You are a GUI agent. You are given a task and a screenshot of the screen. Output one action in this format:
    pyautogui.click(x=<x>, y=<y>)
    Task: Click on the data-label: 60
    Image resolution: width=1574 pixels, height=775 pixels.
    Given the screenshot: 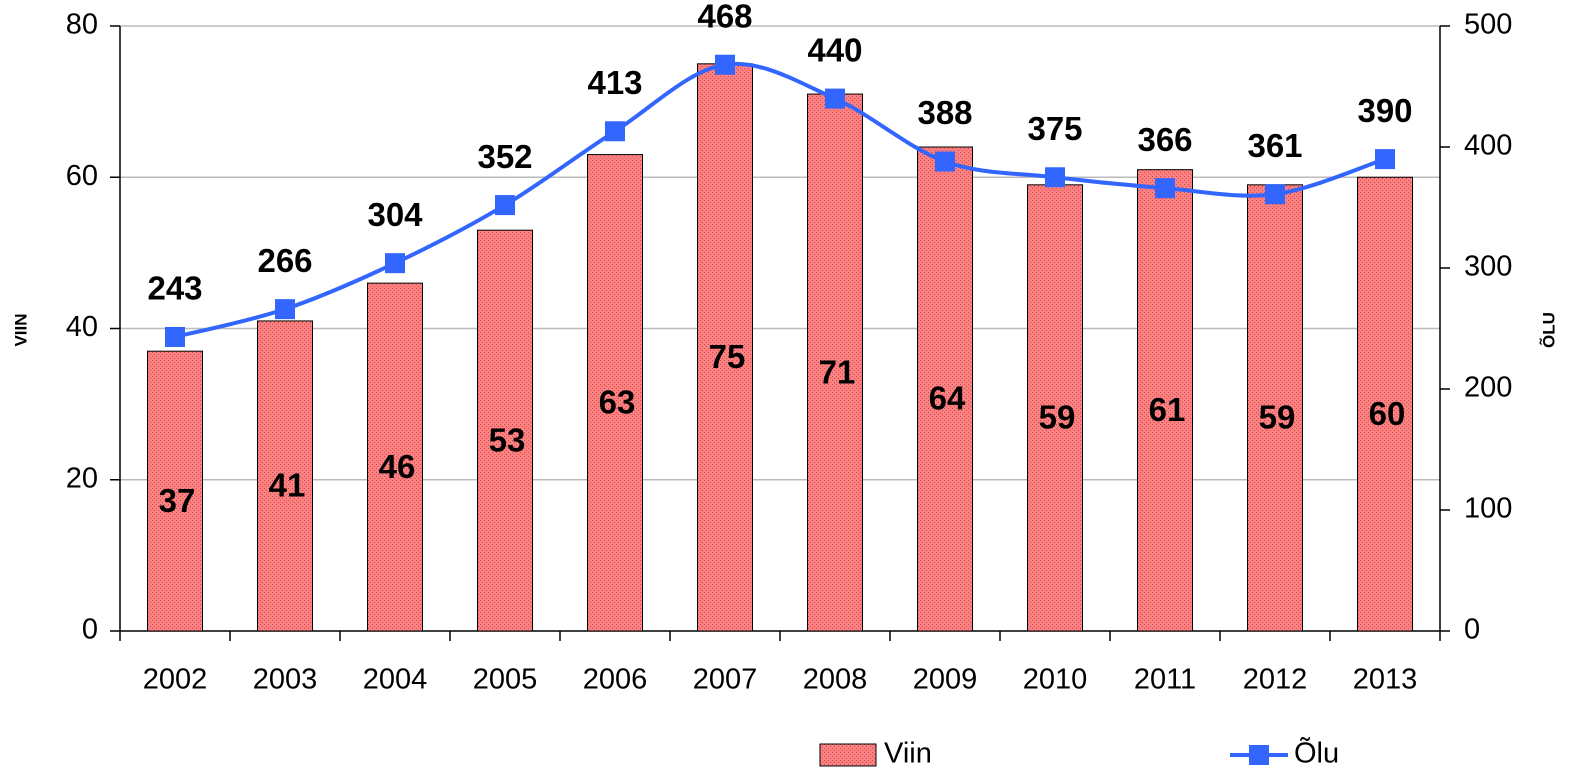 What is the action you would take?
    pyautogui.click(x=1387, y=413)
    